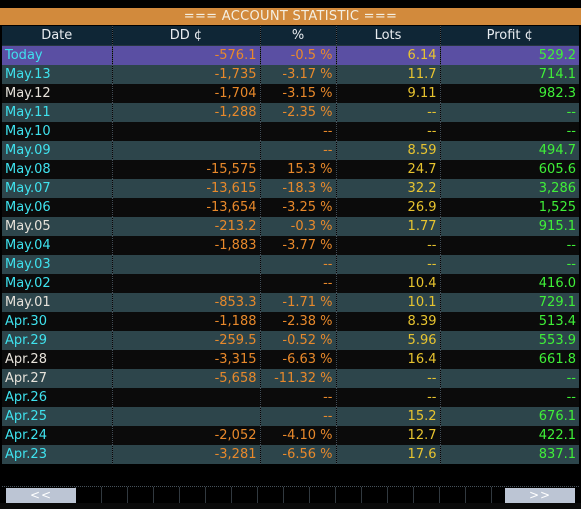 The width and height of the screenshot is (581, 509). What do you see at coordinates (186, 36) in the screenshot?
I see `column-header-drawdown: DD ¢` at bounding box center [186, 36].